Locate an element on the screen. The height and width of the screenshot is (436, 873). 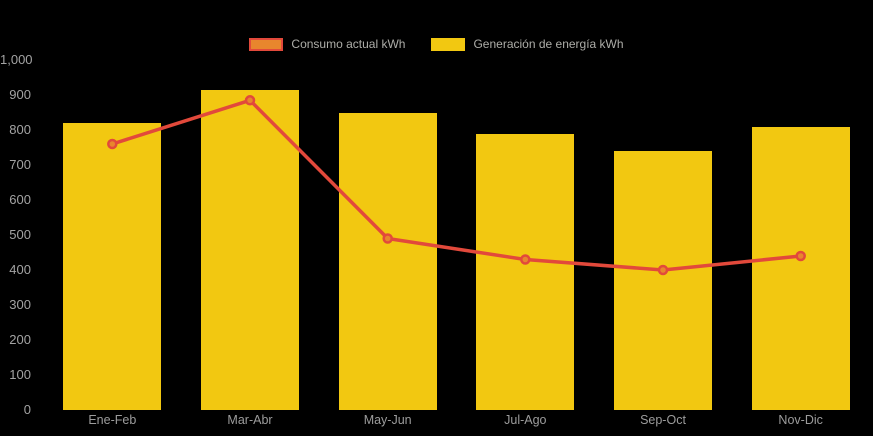
x-axis-category-label: May-Jun is located at coordinates (387, 420).